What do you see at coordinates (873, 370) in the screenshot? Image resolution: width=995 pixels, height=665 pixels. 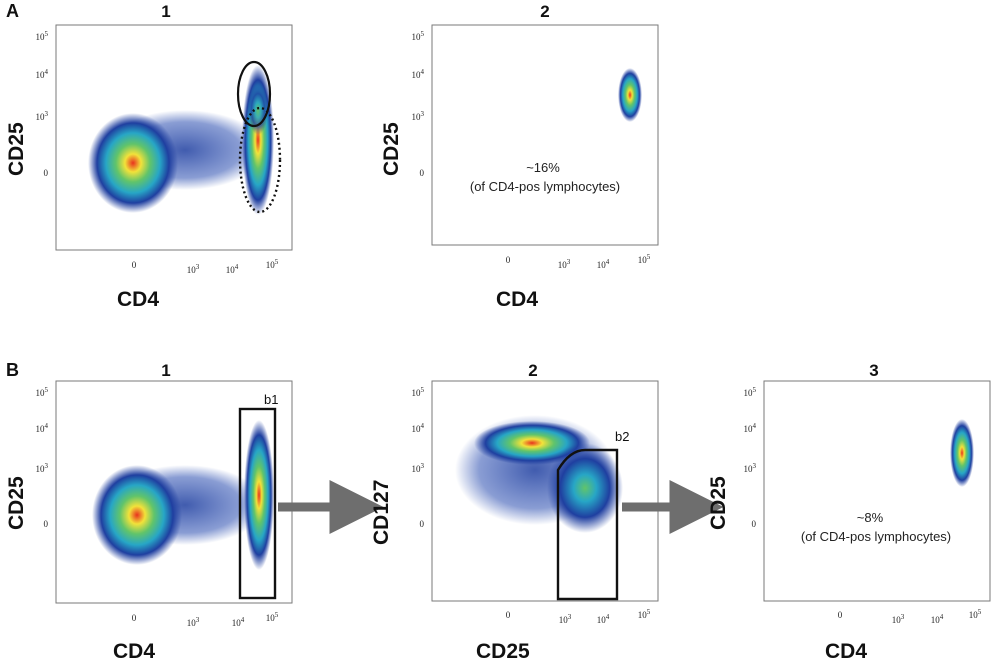 I see `panel-b3-title: 3` at bounding box center [873, 370].